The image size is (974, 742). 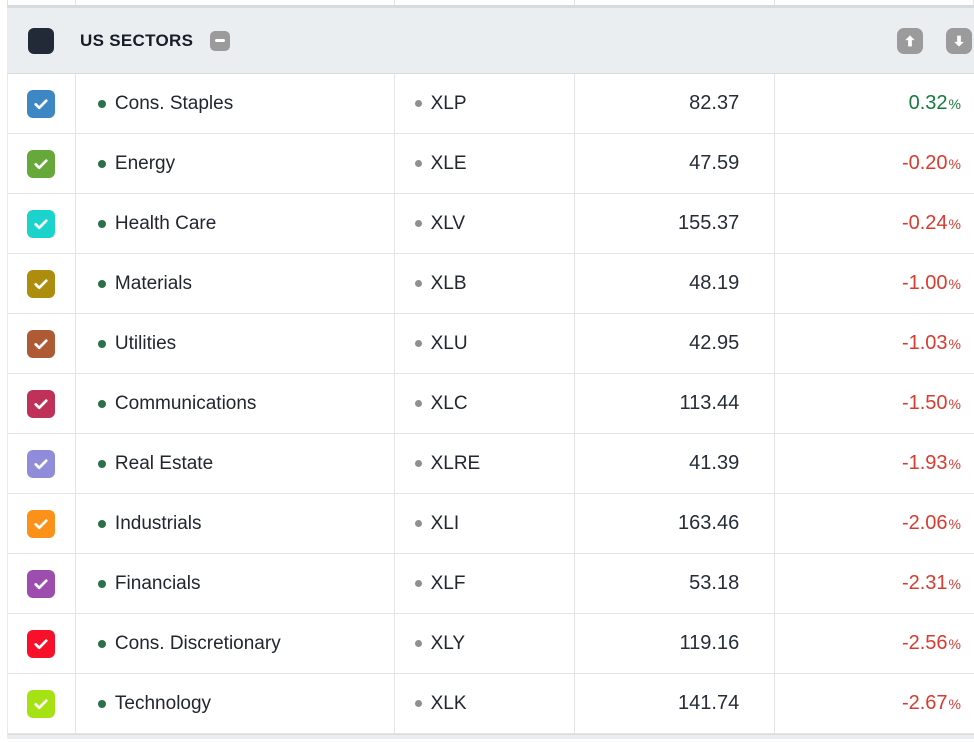 What do you see at coordinates (145, 343) in the screenshot?
I see `sector-name: Utilities` at bounding box center [145, 343].